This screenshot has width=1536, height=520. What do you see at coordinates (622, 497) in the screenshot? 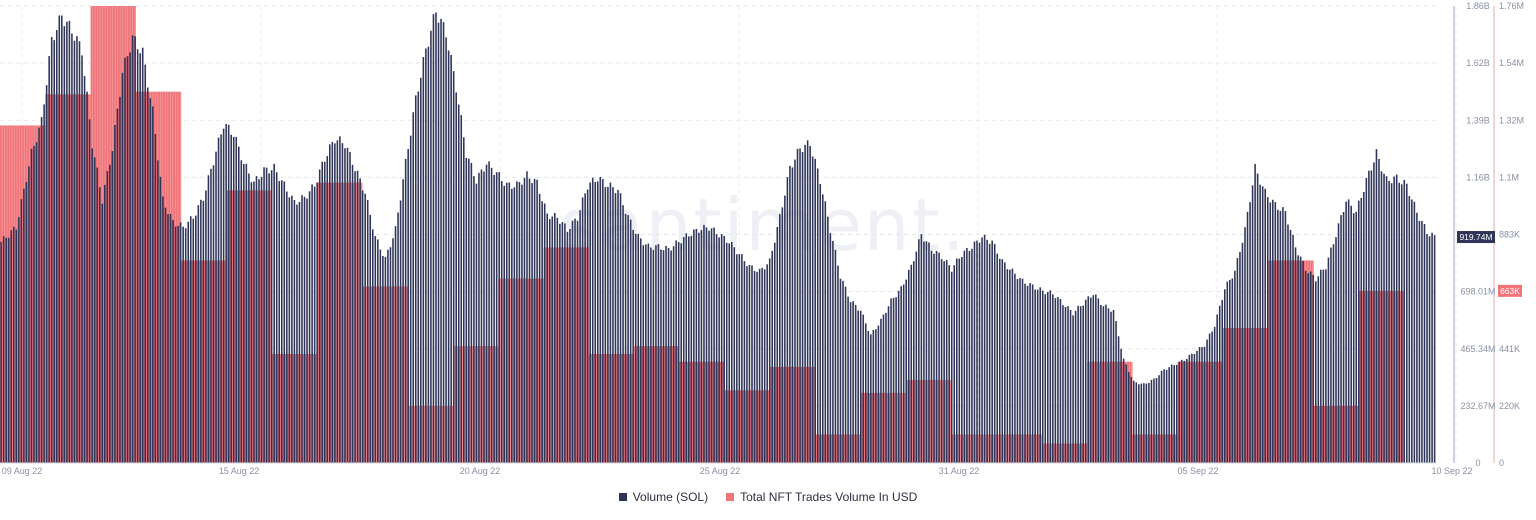
I see `legend-swatch-sol` at bounding box center [622, 497].